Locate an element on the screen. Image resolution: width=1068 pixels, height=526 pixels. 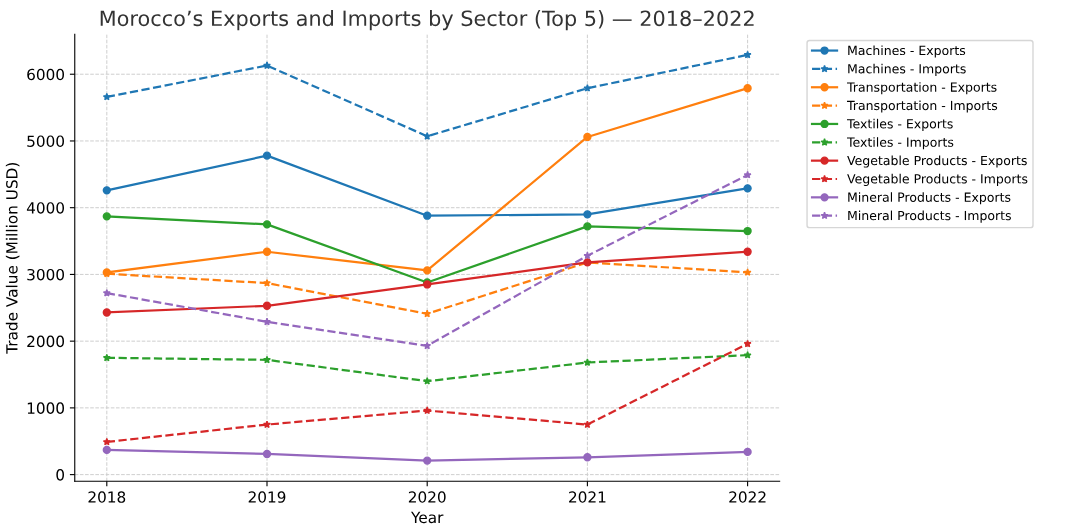
legend-label: Machines - Imports is located at coordinates (907, 69).